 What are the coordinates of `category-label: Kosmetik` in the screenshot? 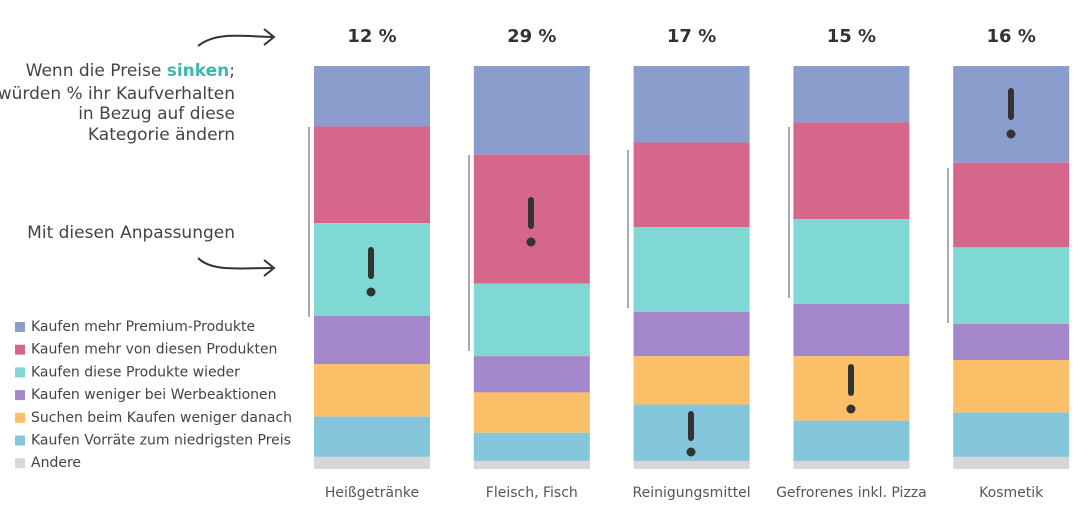 It's located at (1011, 493).